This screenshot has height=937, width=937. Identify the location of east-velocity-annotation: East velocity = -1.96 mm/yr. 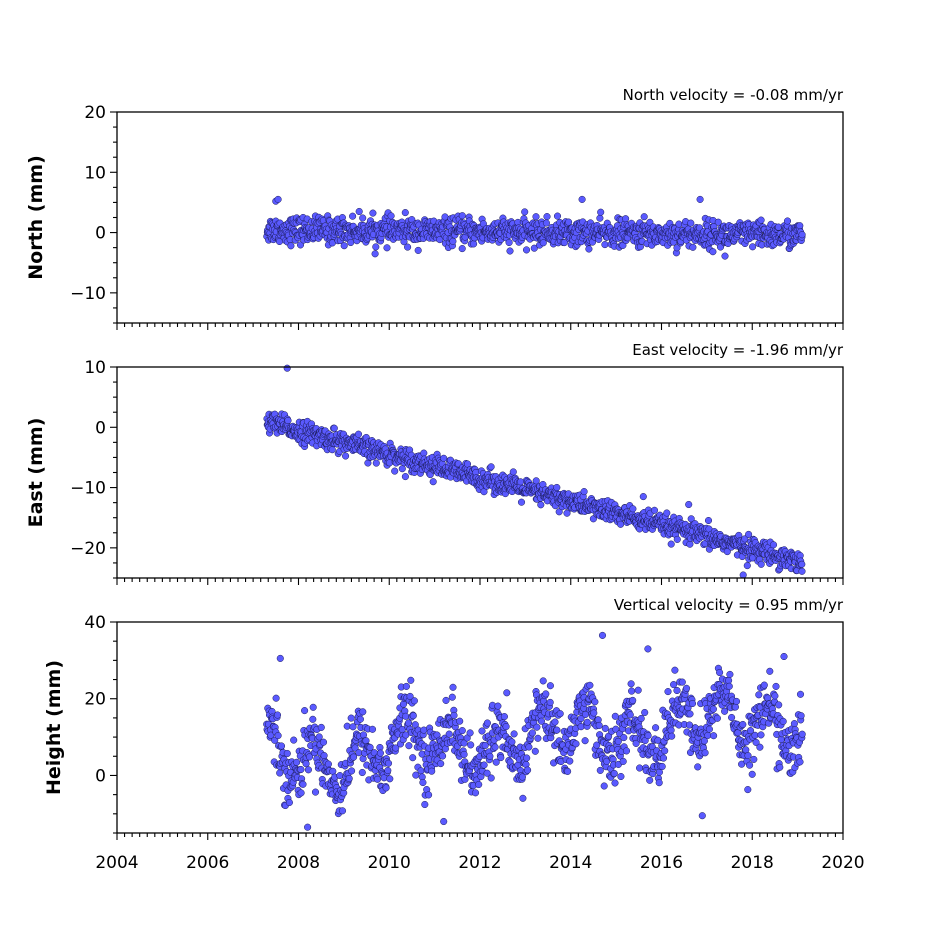
(738, 350).